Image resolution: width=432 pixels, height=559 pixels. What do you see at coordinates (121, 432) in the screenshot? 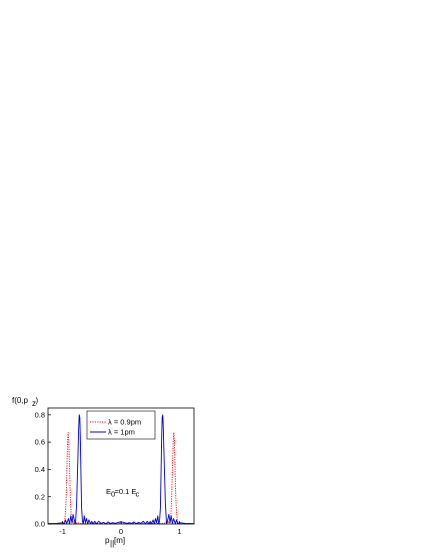
I see `legend-label-series-2: λ = 1pm` at bounding box center [121, 432].